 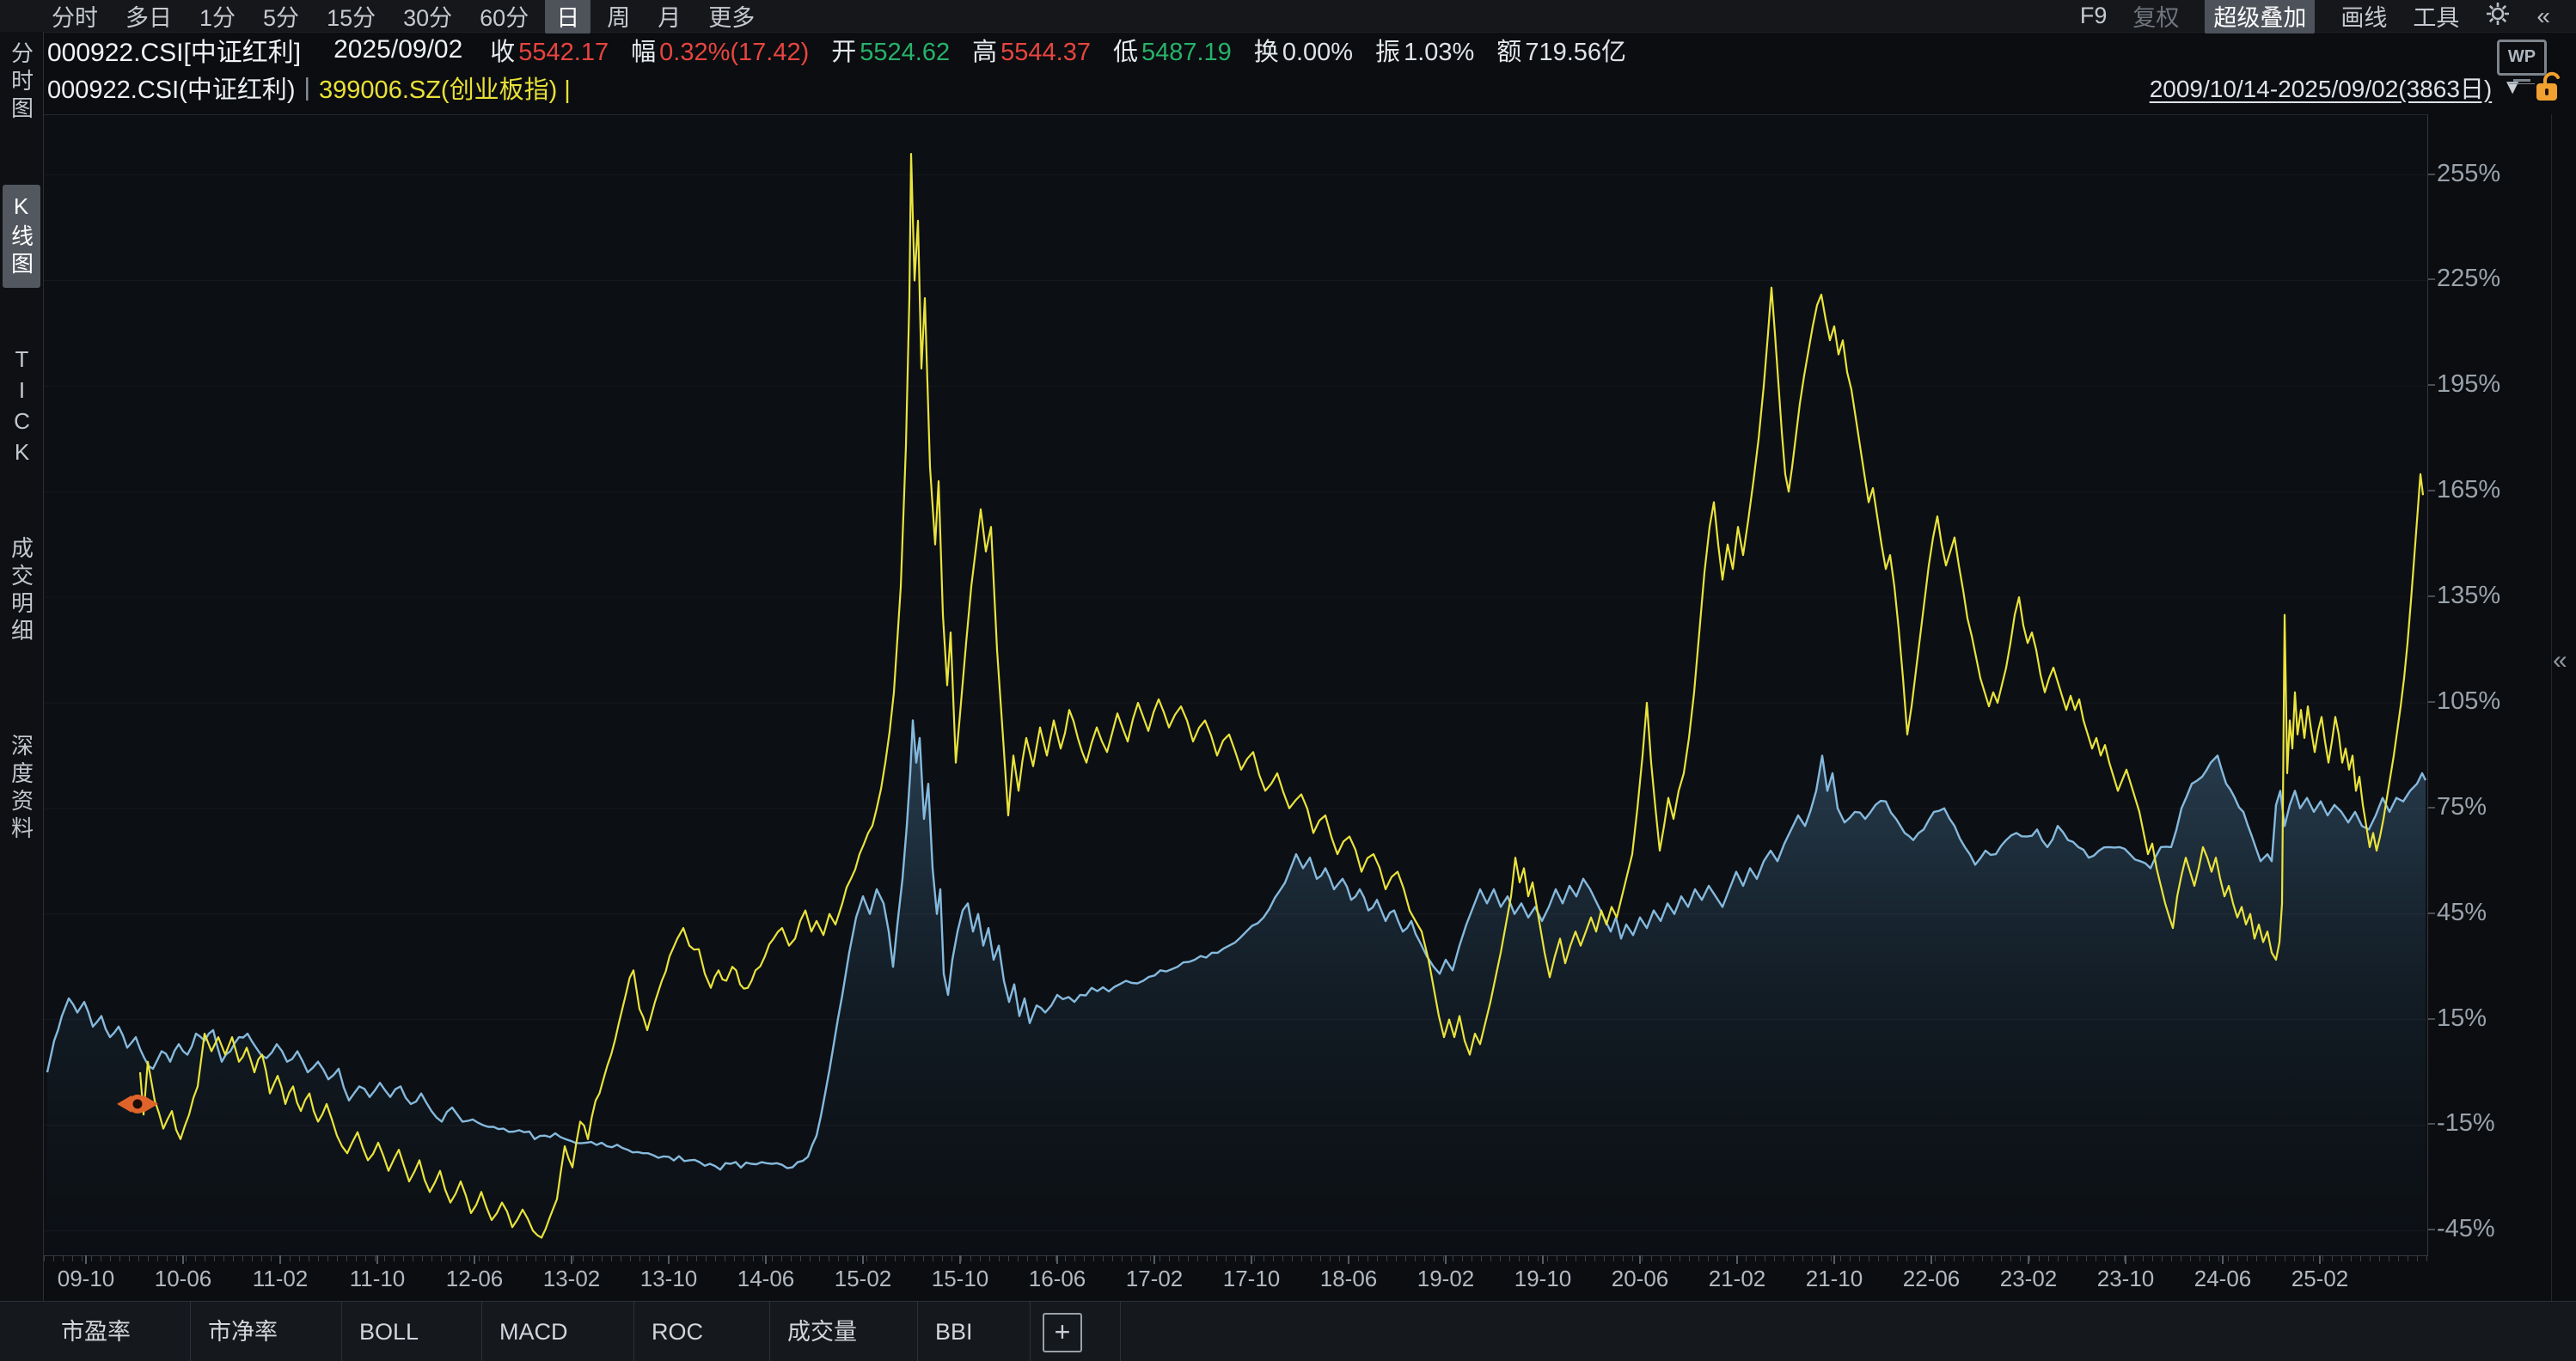 What do you see at coordinates (2466, 1123) in the screenshot?
I see `y-tick-label: -15%` at bounding box center [2466, 1123].